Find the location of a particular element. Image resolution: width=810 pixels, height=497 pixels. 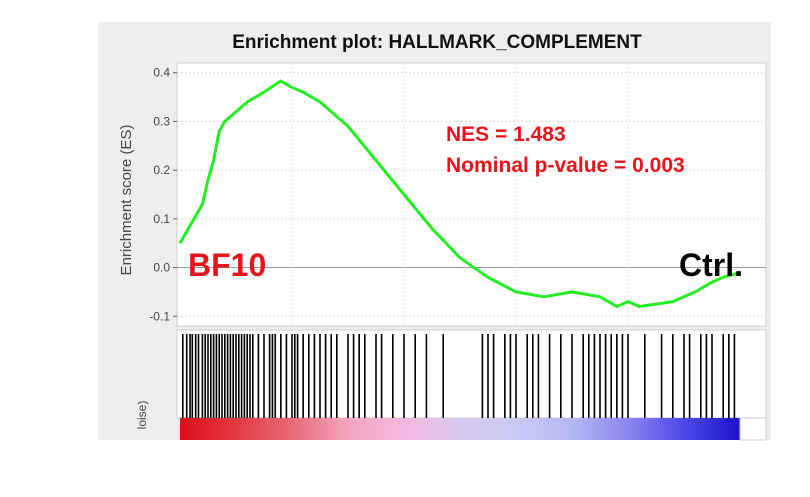

y-axis: 0.4 0.3 0.2 0.1 0.0 -0.1 is located at coordinates (163, 194).